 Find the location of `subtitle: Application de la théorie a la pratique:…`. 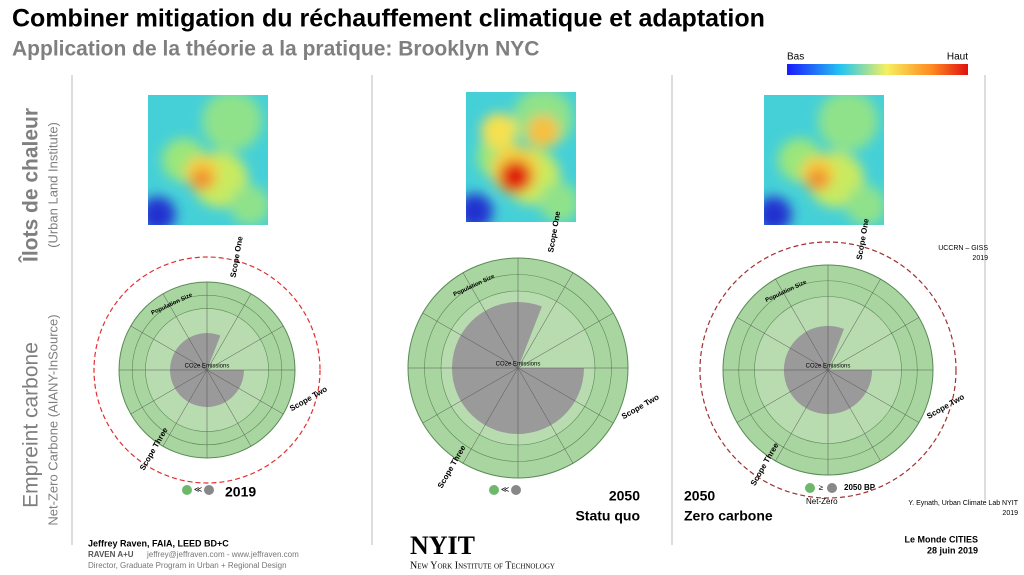

subtitle: Application de la théorie a la pratique:… is located at coordinates (275, 49).